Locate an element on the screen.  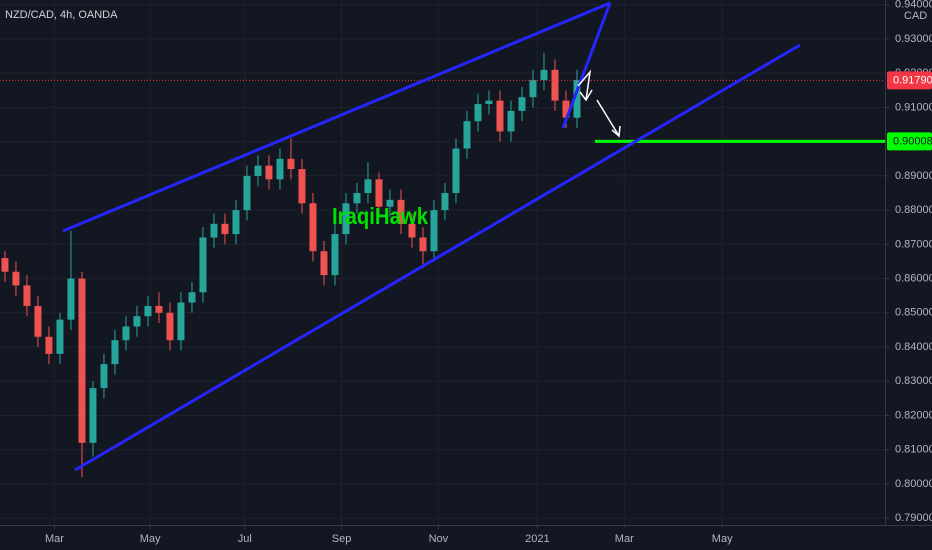
y-tick-label: 0.88000 is located at coordinates (913, 210).